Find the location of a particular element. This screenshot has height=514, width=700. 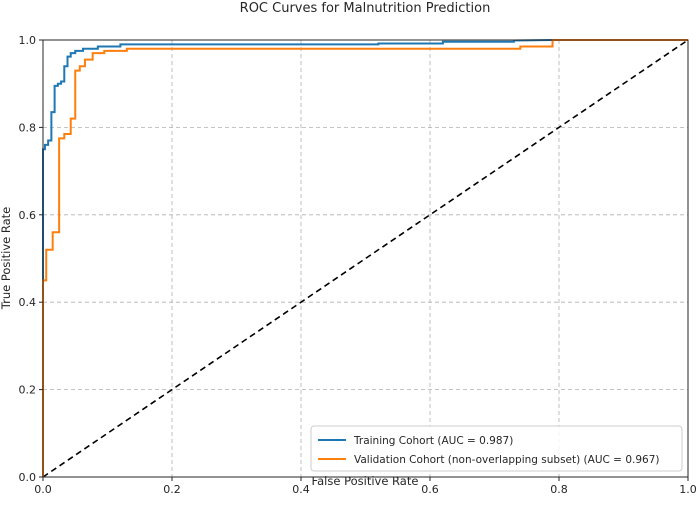

x-axis-ticks: 0.0 0.2 0.4 0.6 0.8 1.0 is located at coordinates (365, 486).